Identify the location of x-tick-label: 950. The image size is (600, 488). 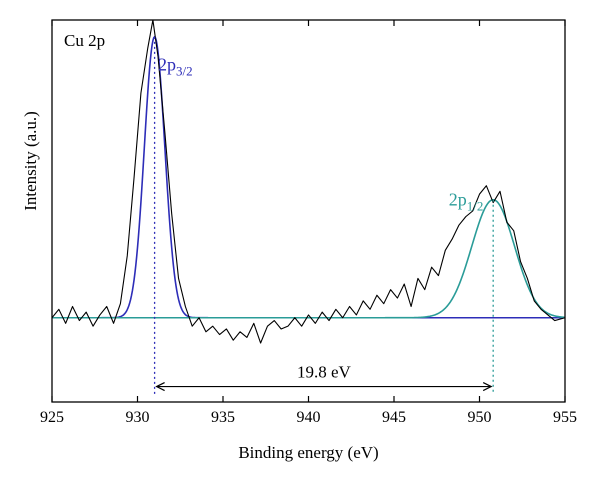
(480, 417).